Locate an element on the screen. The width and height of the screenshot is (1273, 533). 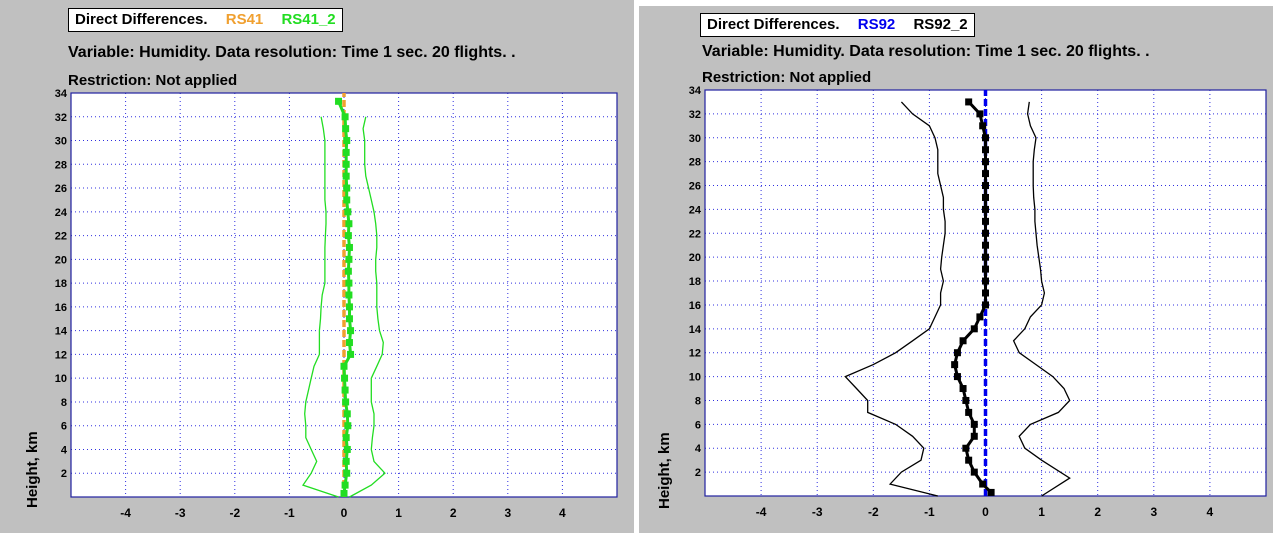
legend-series-1: RS41 is located at coordinates (244, 19).